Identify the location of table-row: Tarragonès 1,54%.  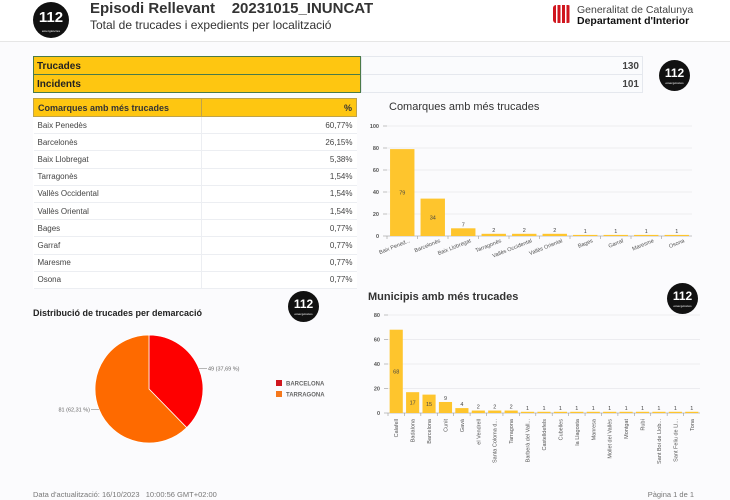
(195, 177).